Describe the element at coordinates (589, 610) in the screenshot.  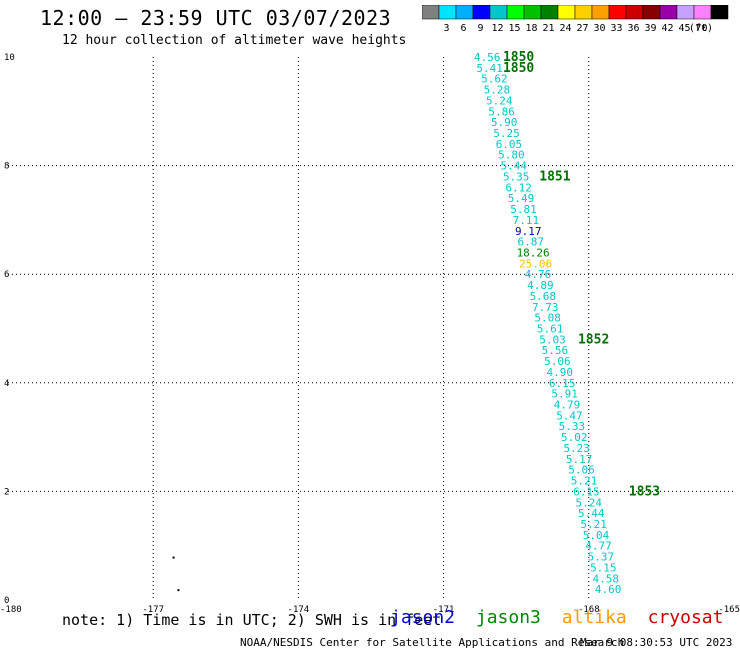
I see `x-tick-label: -168` at that location.